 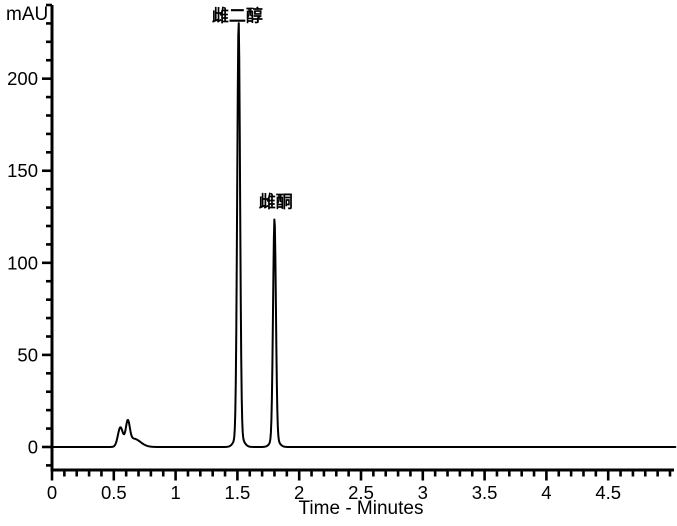 I want to click on x-tick-label: 0, so click(x=52, y=492).